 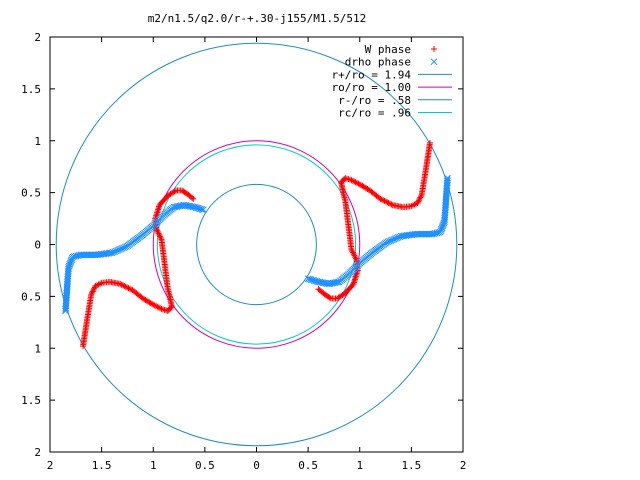 I want to click on chart-title: m2/n1.5/q2.0/r-+.30-j155/M1.5/512, so click(x=257, y=18).